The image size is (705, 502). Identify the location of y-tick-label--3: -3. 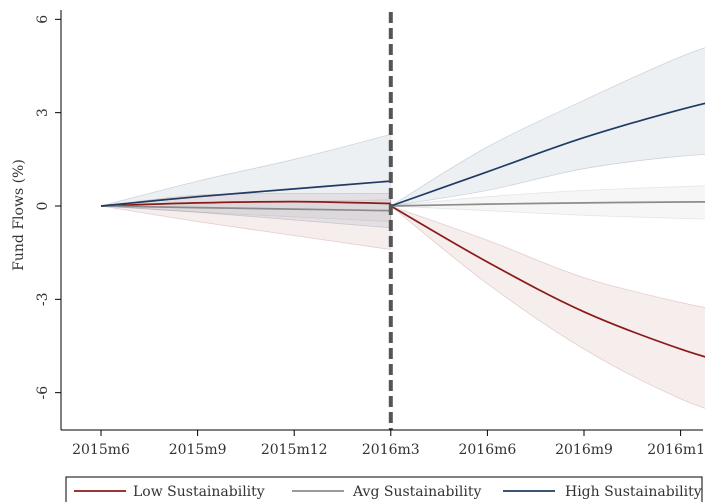
(43, 300).